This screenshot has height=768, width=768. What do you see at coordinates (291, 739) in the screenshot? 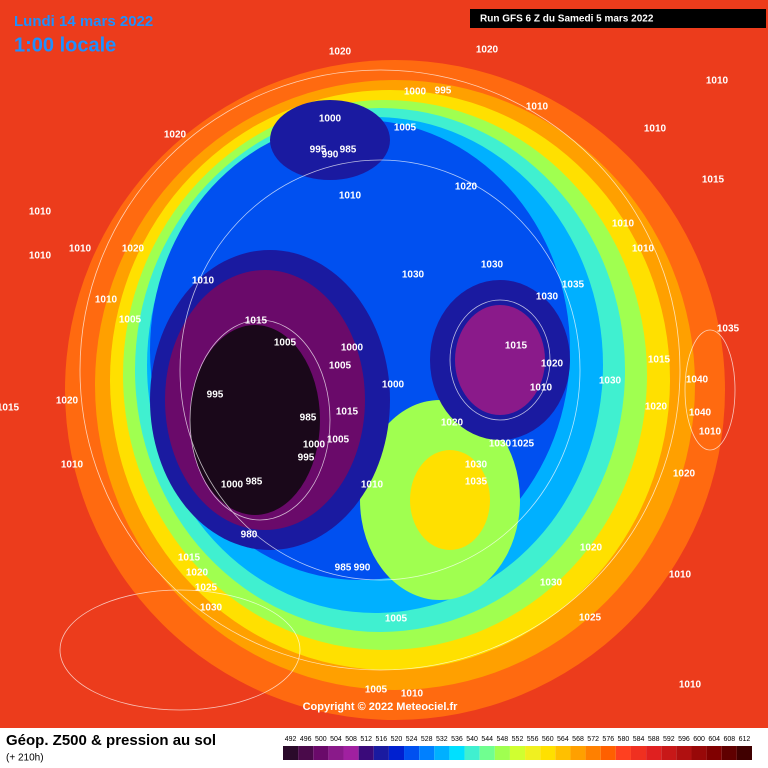
I see `colorbar-label: 492` at bounding box center [291, 739].